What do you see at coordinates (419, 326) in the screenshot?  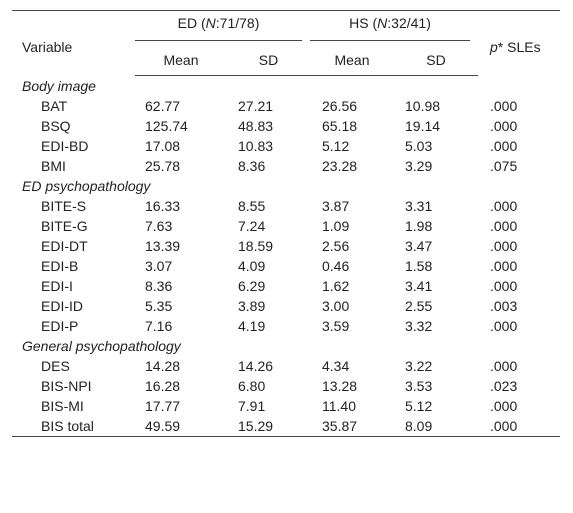 I see `cell-value: 3.32` at bounding box center [419, 326].